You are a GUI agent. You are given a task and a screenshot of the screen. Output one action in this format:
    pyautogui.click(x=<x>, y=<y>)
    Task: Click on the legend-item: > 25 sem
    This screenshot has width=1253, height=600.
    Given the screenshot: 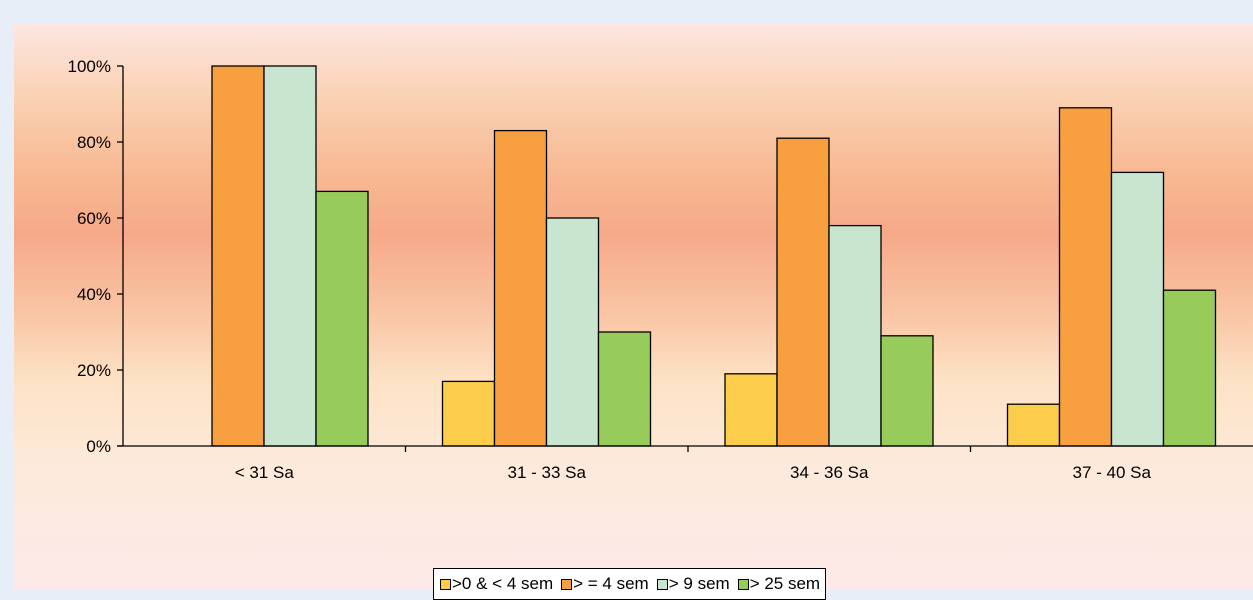 What is the action you would take?
    pyautogui.click(x=779, y=584)
    